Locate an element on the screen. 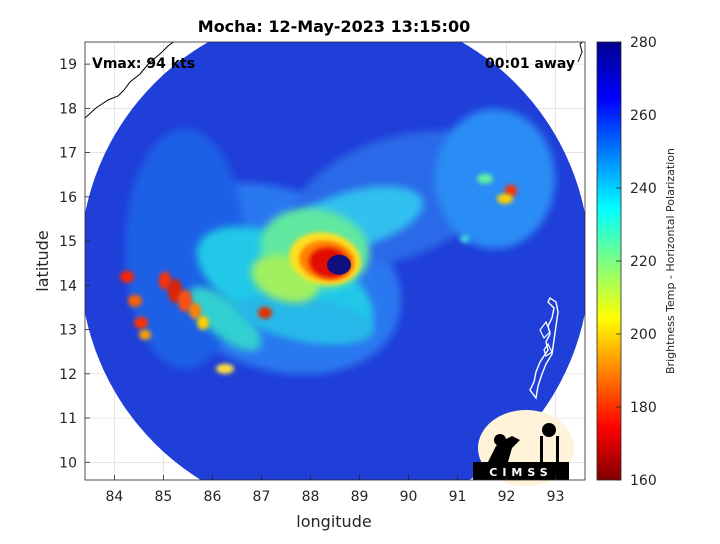  x-tick-label: 88 is located at coordinates (311, 497).